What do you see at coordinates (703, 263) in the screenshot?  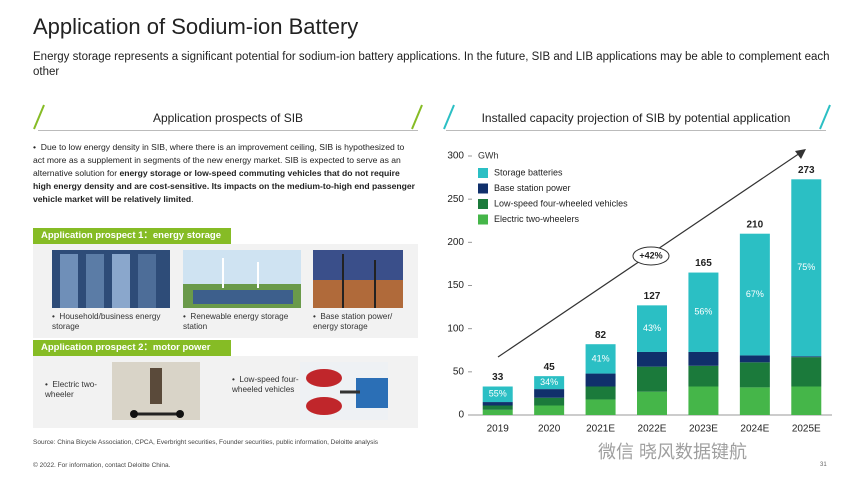 I see `total-label: 165` at bounding box center [703, 263].